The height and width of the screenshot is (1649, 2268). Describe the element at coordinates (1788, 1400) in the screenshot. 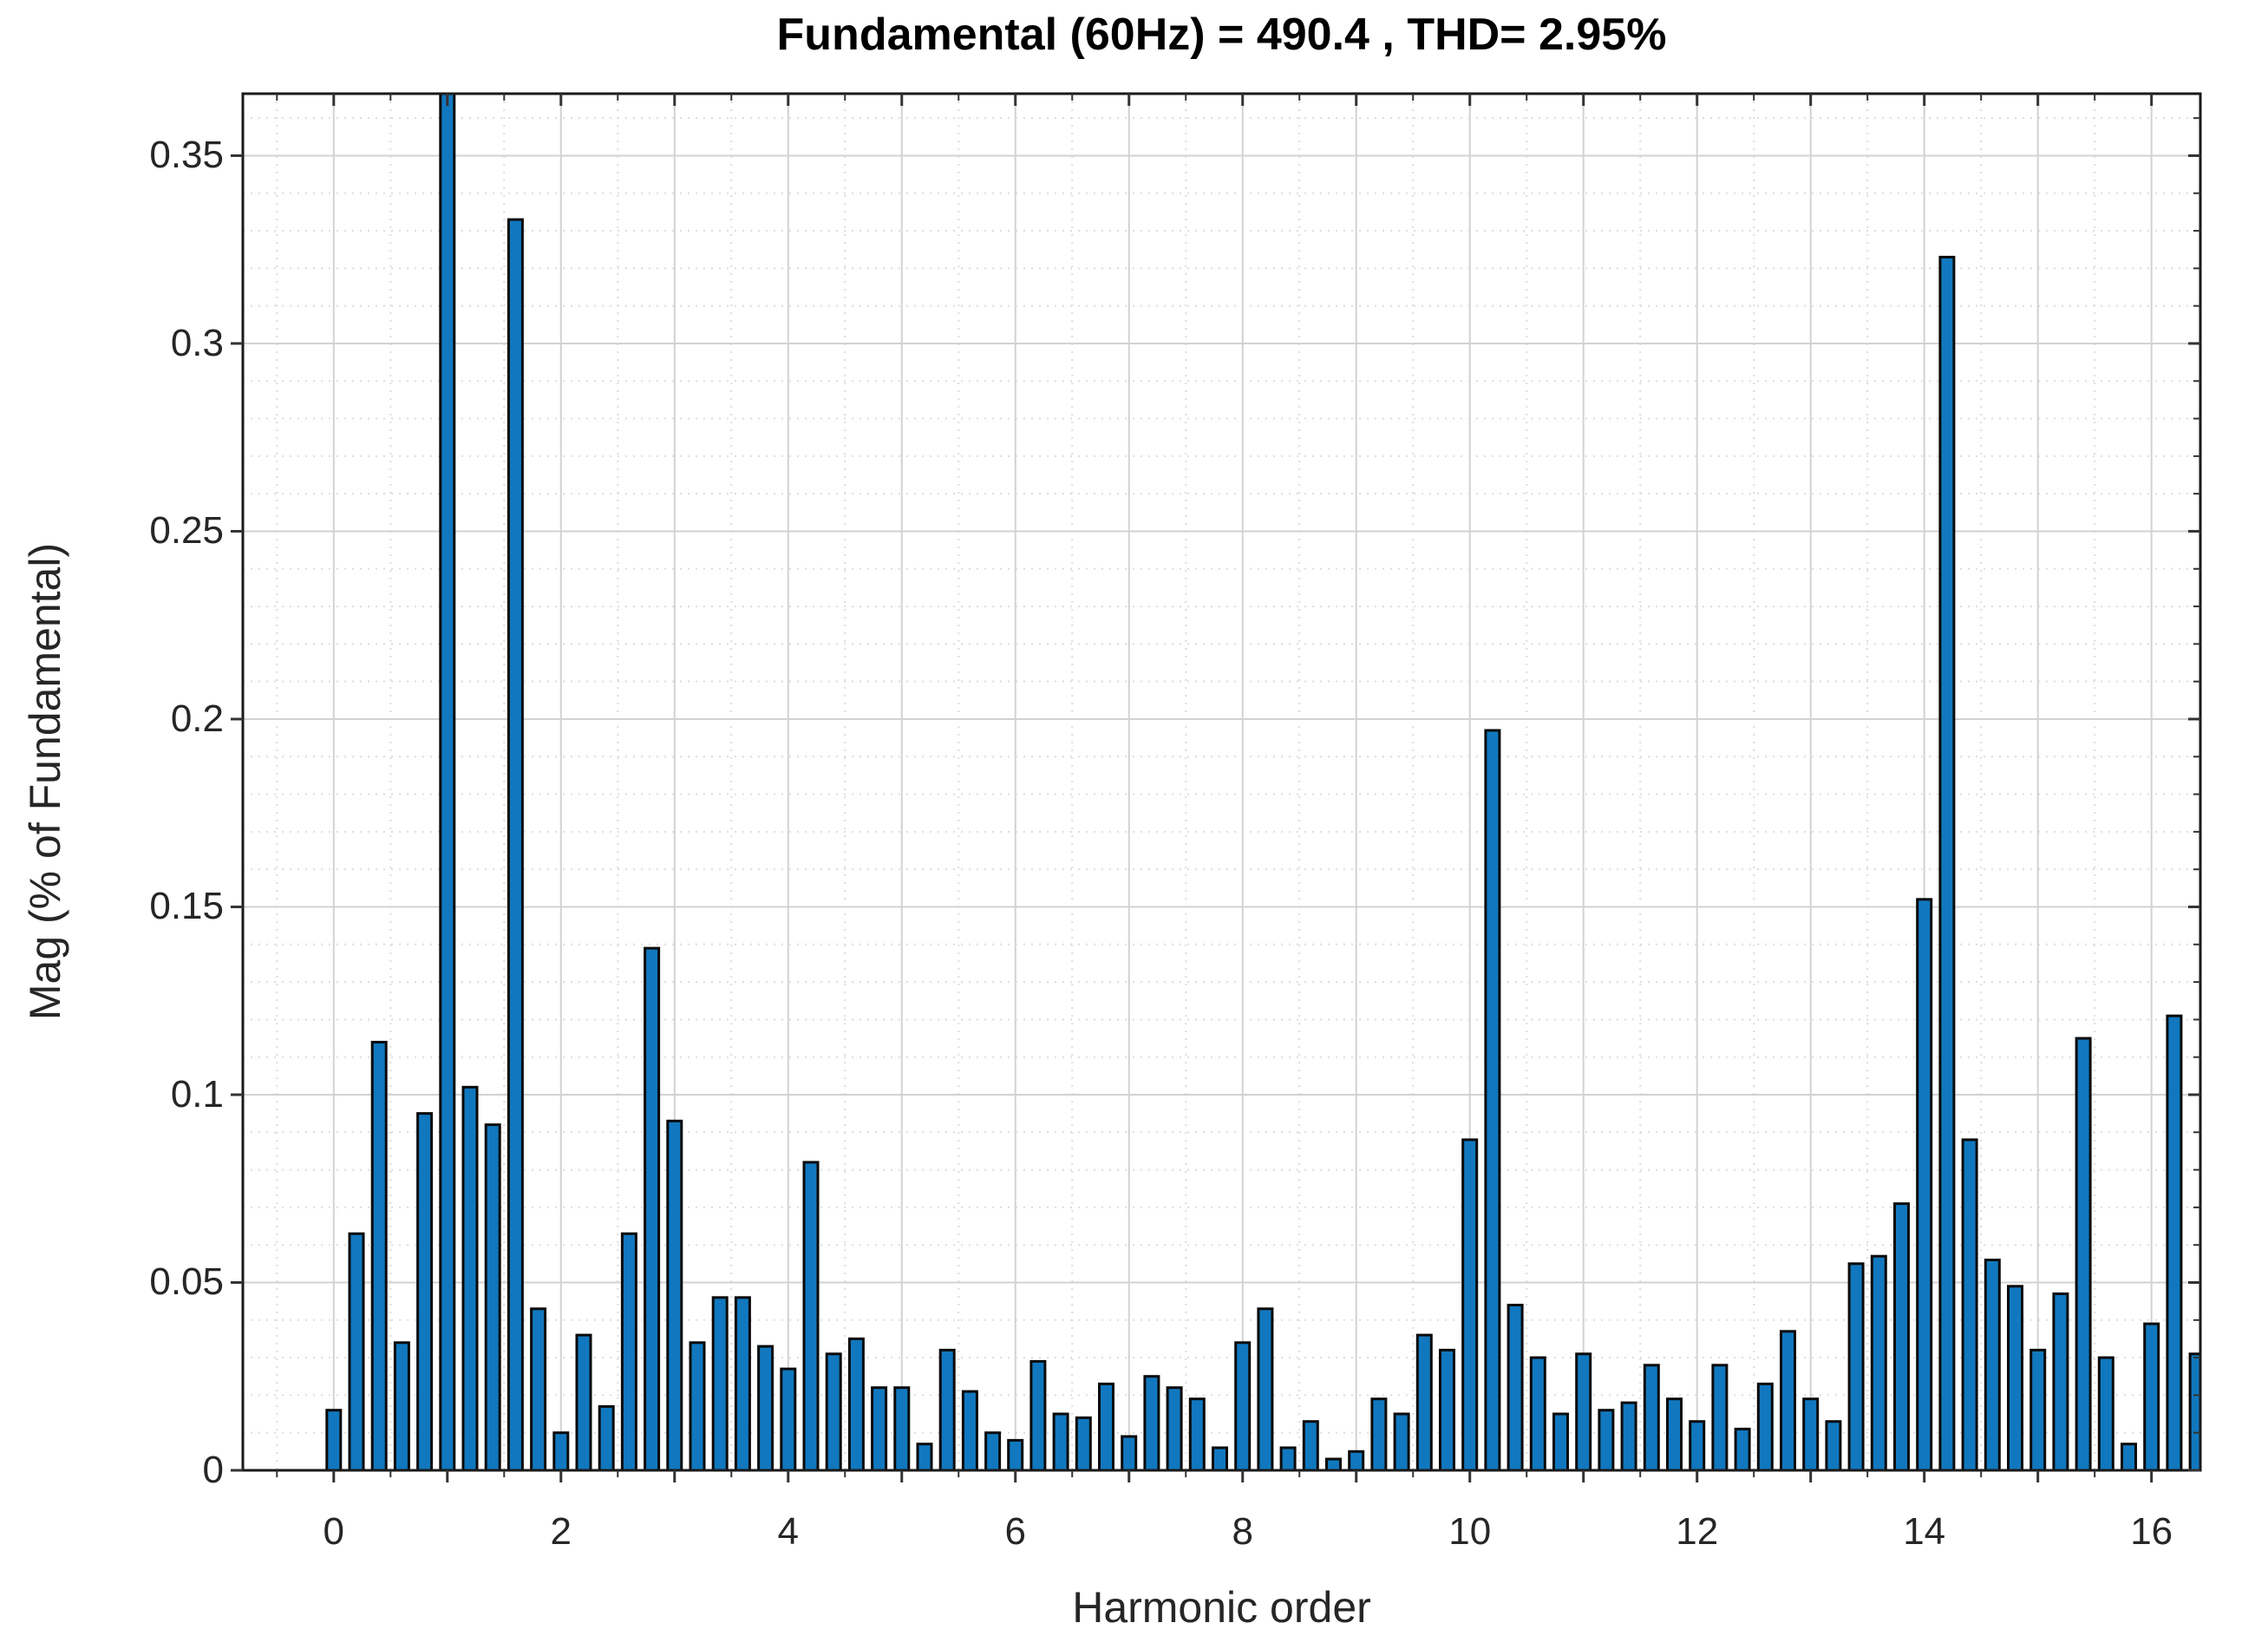

I see `bar-h-12.8` at that location.